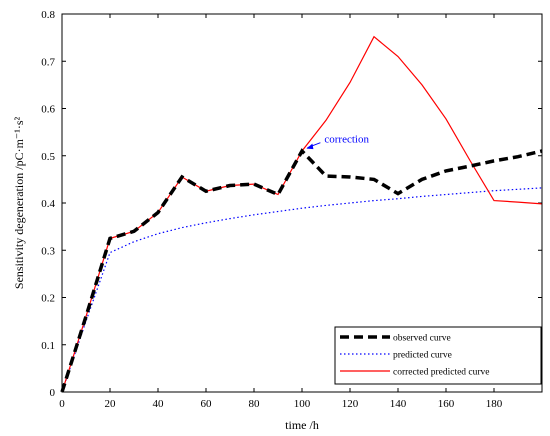 This screenshot has width=550, height=436. Describe the element at coordinates (62, 404) in the screenshot. I see `x-tick-label: 0` at that location.